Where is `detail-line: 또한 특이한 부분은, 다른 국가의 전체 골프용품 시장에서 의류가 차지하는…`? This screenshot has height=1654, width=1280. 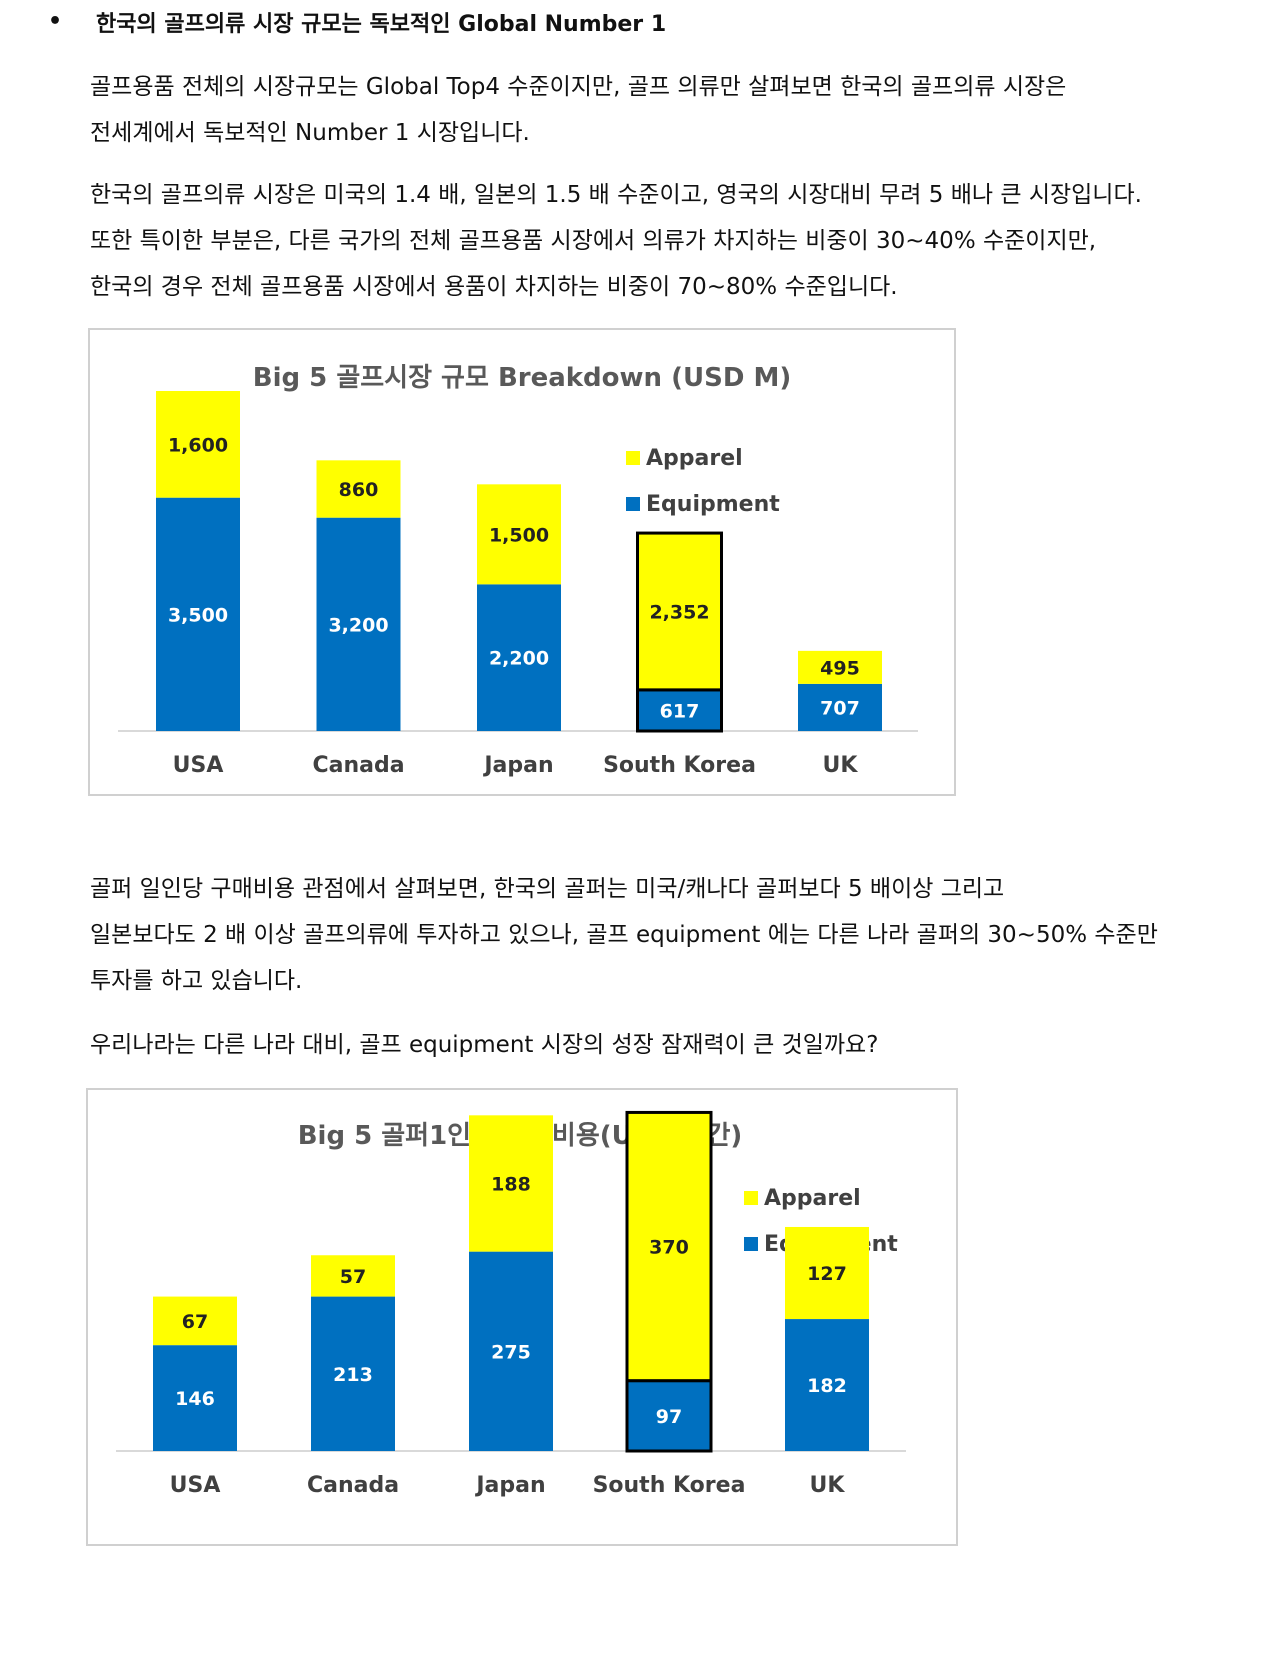 detail-line: 또한 특이한 부분은, 다른 국가의 전체 골프용품 시장에서 의류가 차지하는… is located at coordinates (593, 241).